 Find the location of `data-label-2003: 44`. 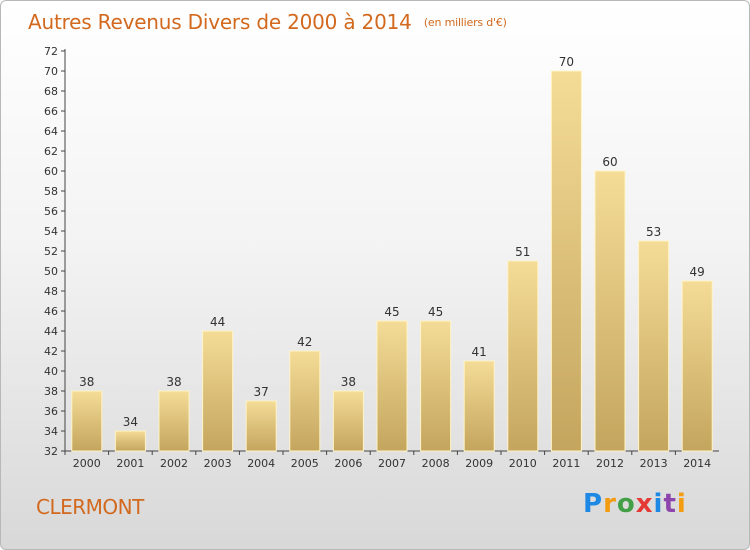

data-label-2003: 44 is located at coordinates (217, 322).